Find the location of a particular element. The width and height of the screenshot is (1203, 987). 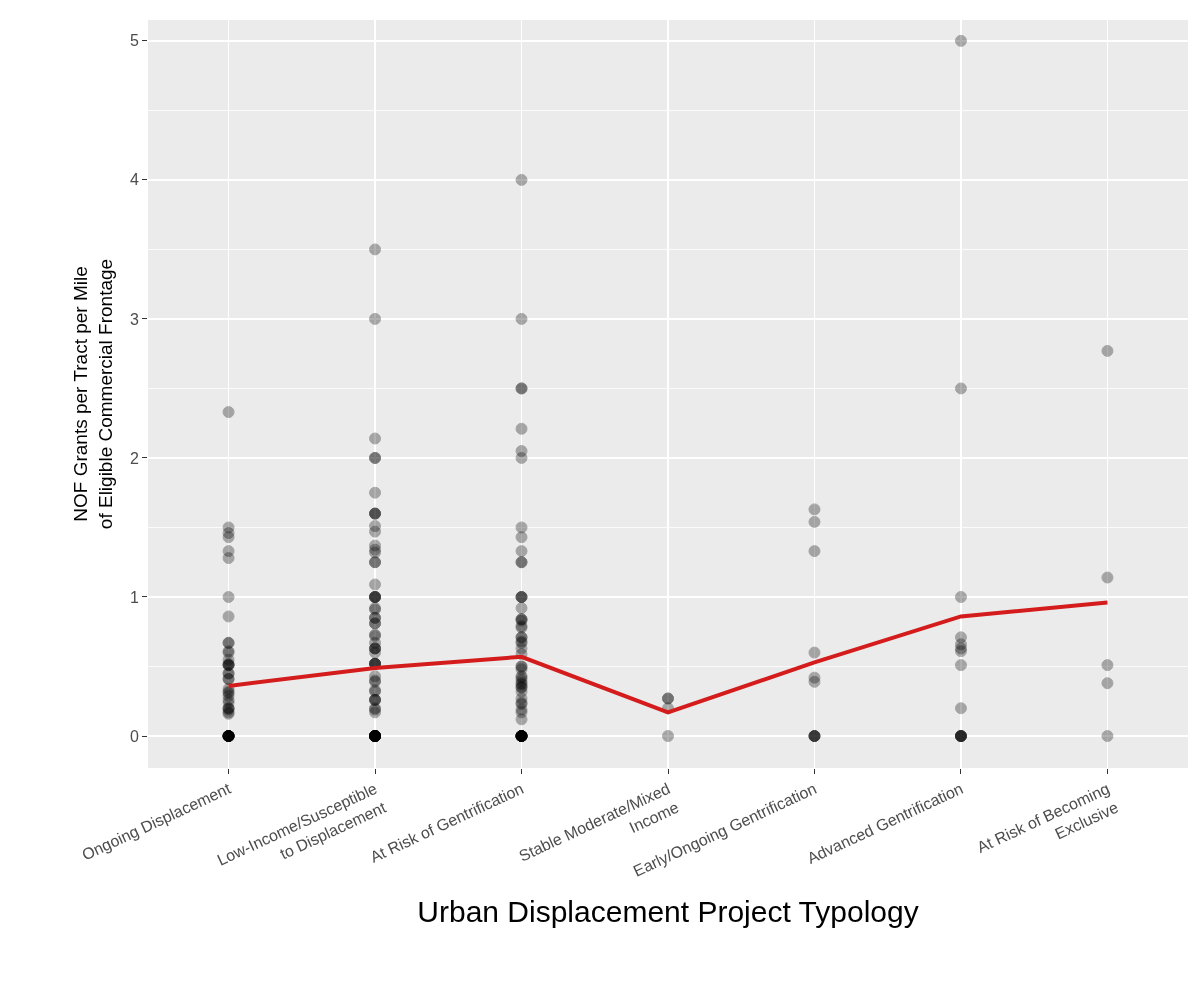

y-tick-label: 2 is located at coordinates (134, 458).